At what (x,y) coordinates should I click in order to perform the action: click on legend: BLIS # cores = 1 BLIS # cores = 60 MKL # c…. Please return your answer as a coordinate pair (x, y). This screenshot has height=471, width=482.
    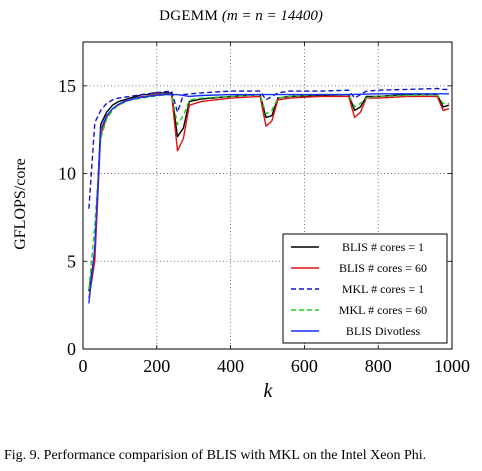
    Looking at the image, I should click on (365, 288).